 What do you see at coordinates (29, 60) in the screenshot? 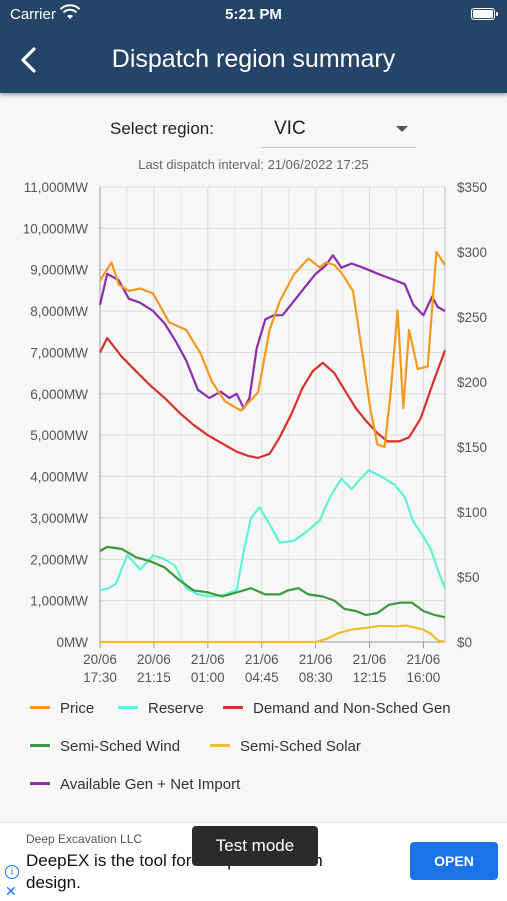
I see `back-arrow-icon` at bounding box center [29, 60].